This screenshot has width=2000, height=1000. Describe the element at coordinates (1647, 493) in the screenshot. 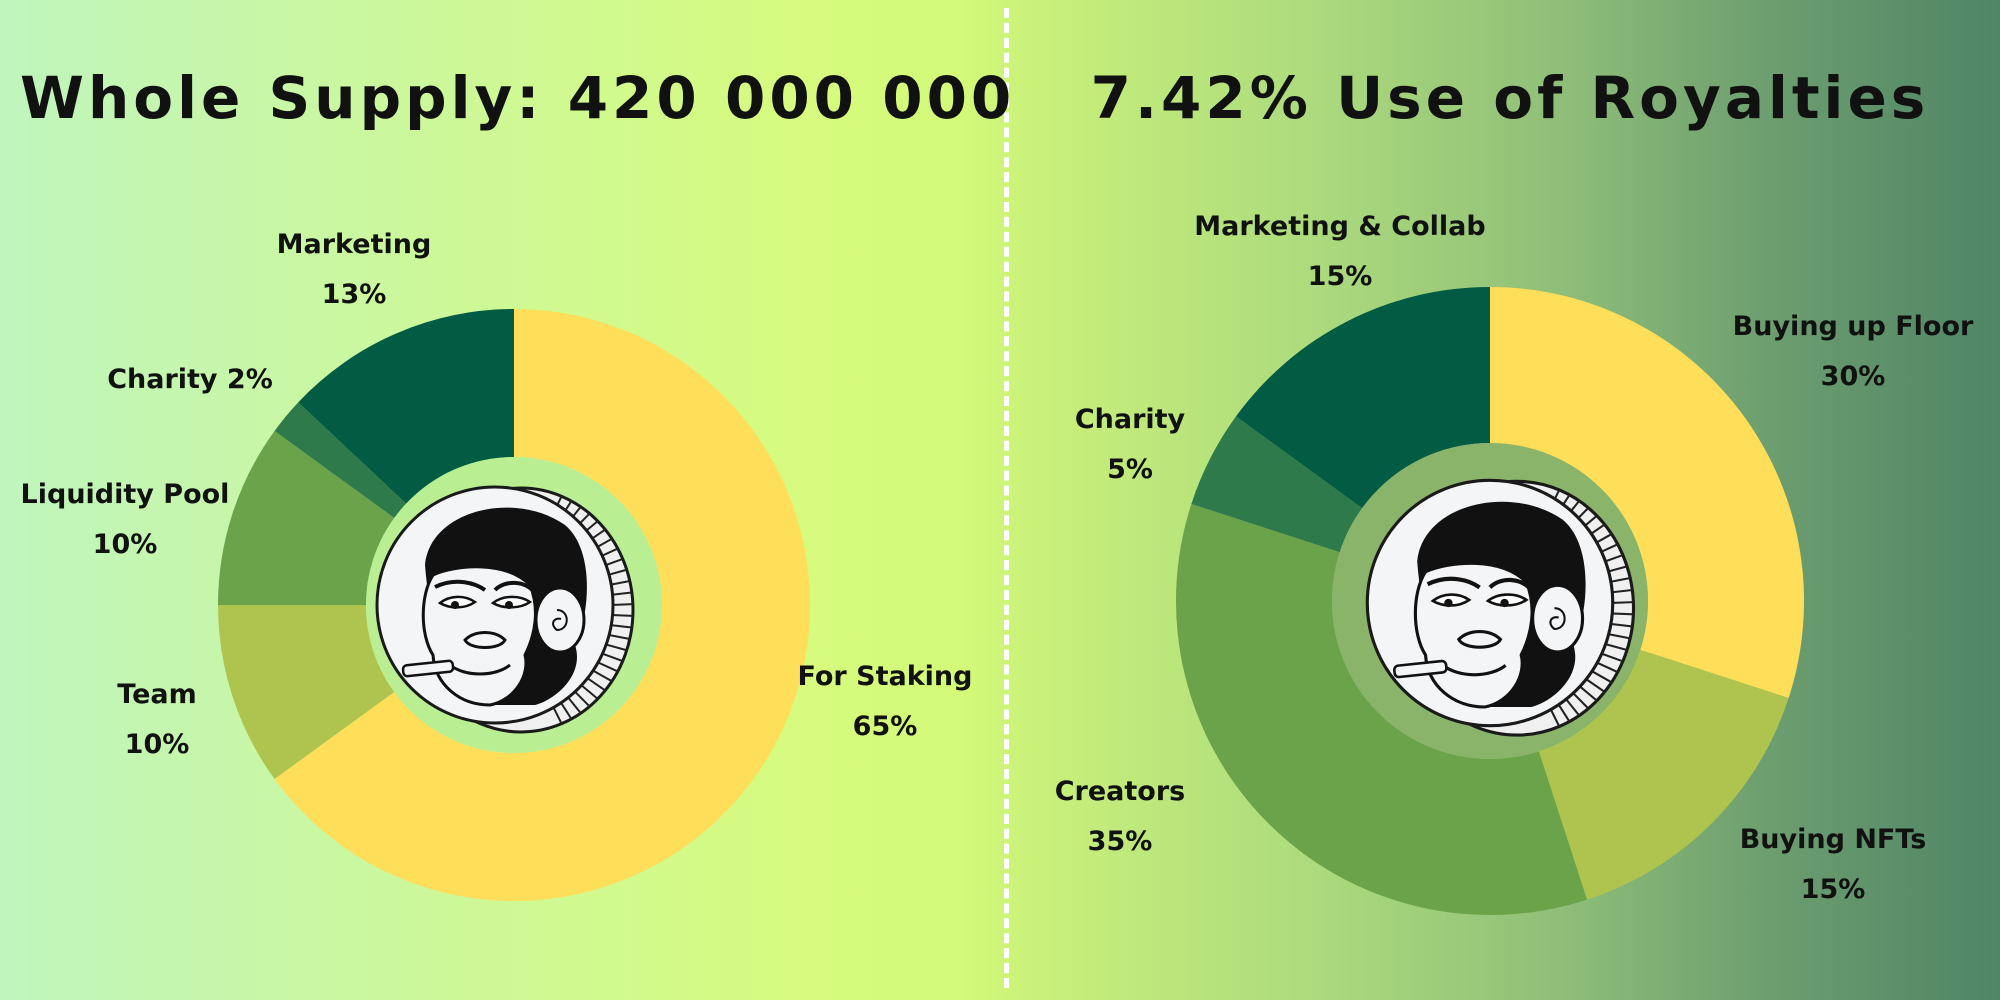

I see `pie-slice-buying-up-floor` at that location.